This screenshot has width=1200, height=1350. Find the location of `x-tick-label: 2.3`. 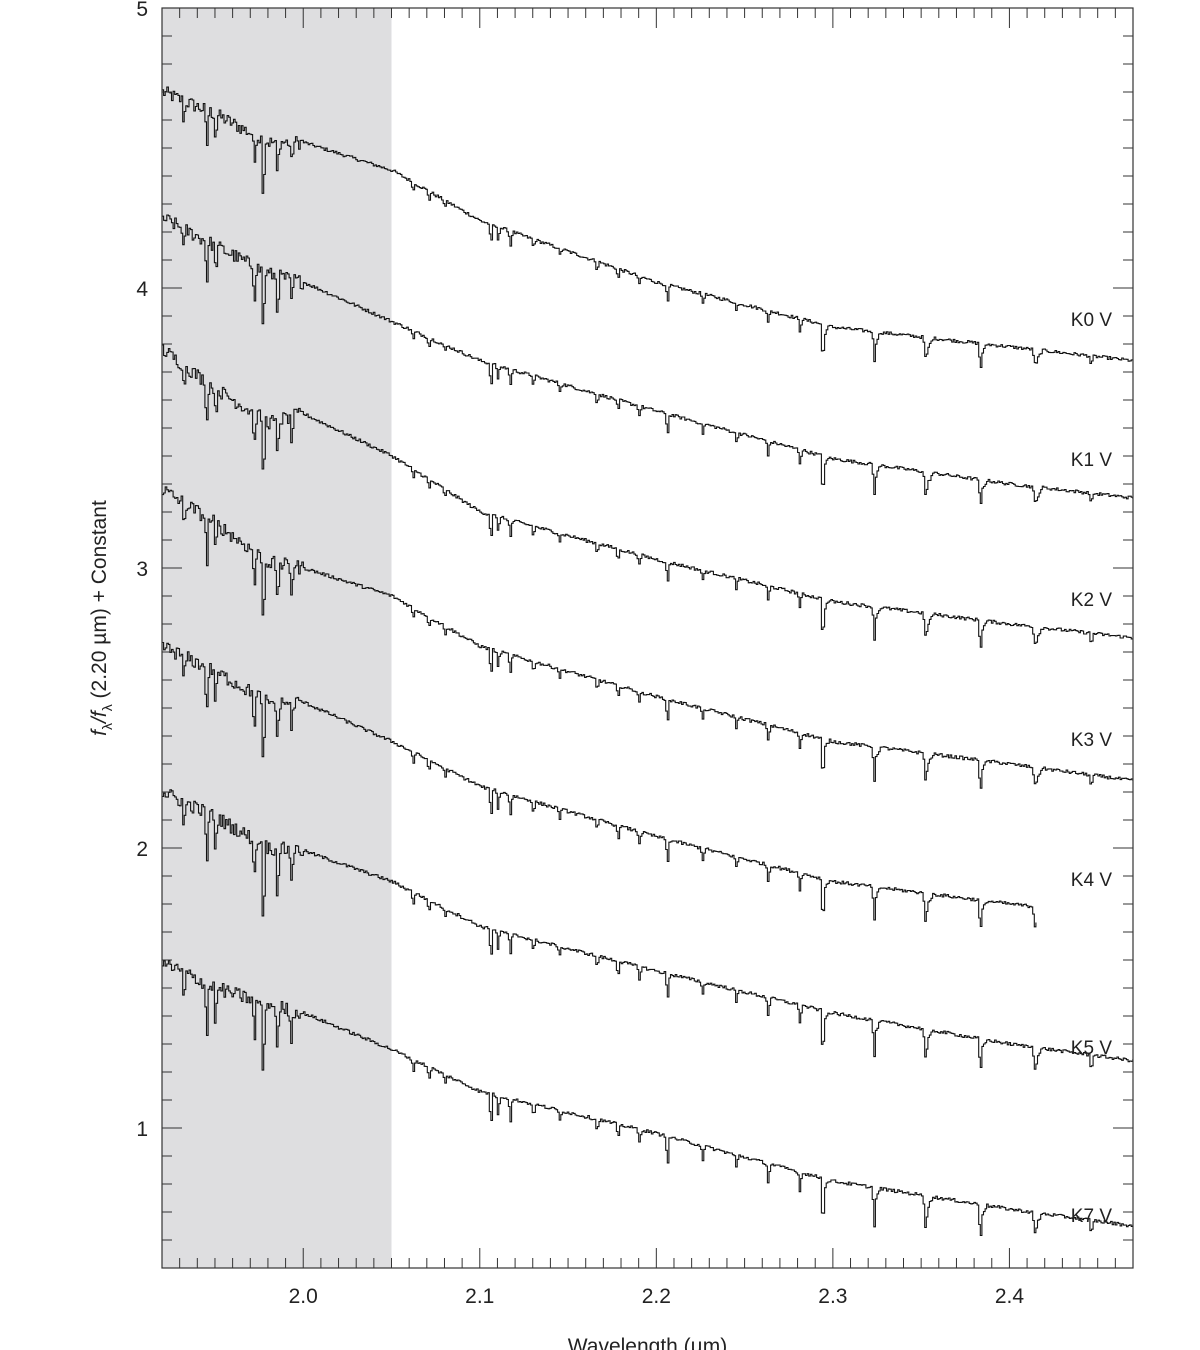

x-tick-label: 2.3 is located at coordinates (832, 1296).